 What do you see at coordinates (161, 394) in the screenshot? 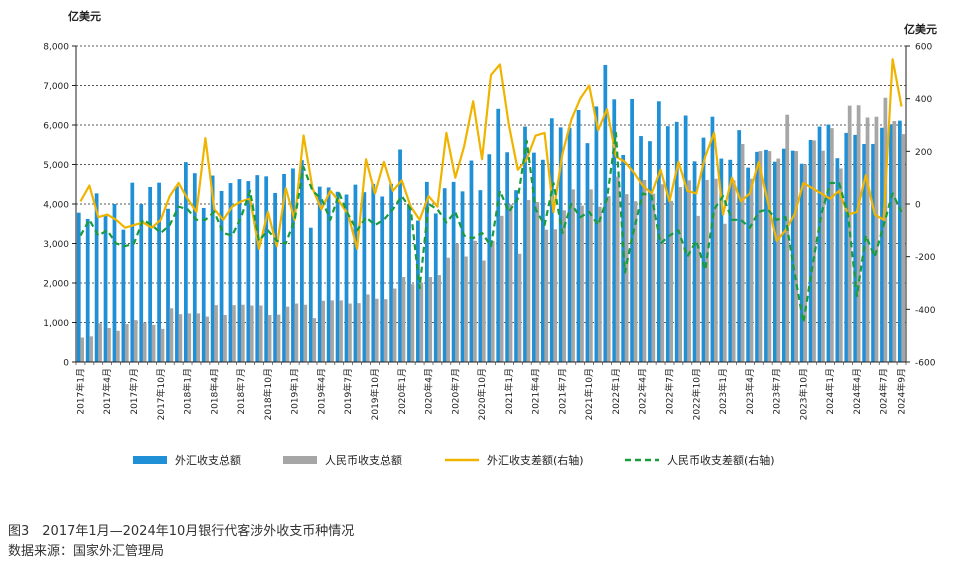
I see `x-tick-label: 2017年10月` at bounding box center [161, 394].